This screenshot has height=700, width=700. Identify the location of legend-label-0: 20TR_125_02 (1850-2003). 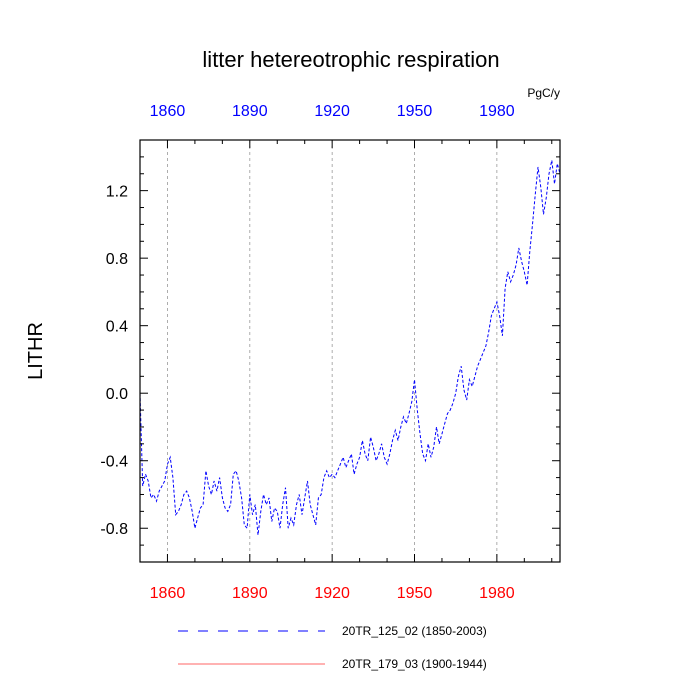
(414, 631).